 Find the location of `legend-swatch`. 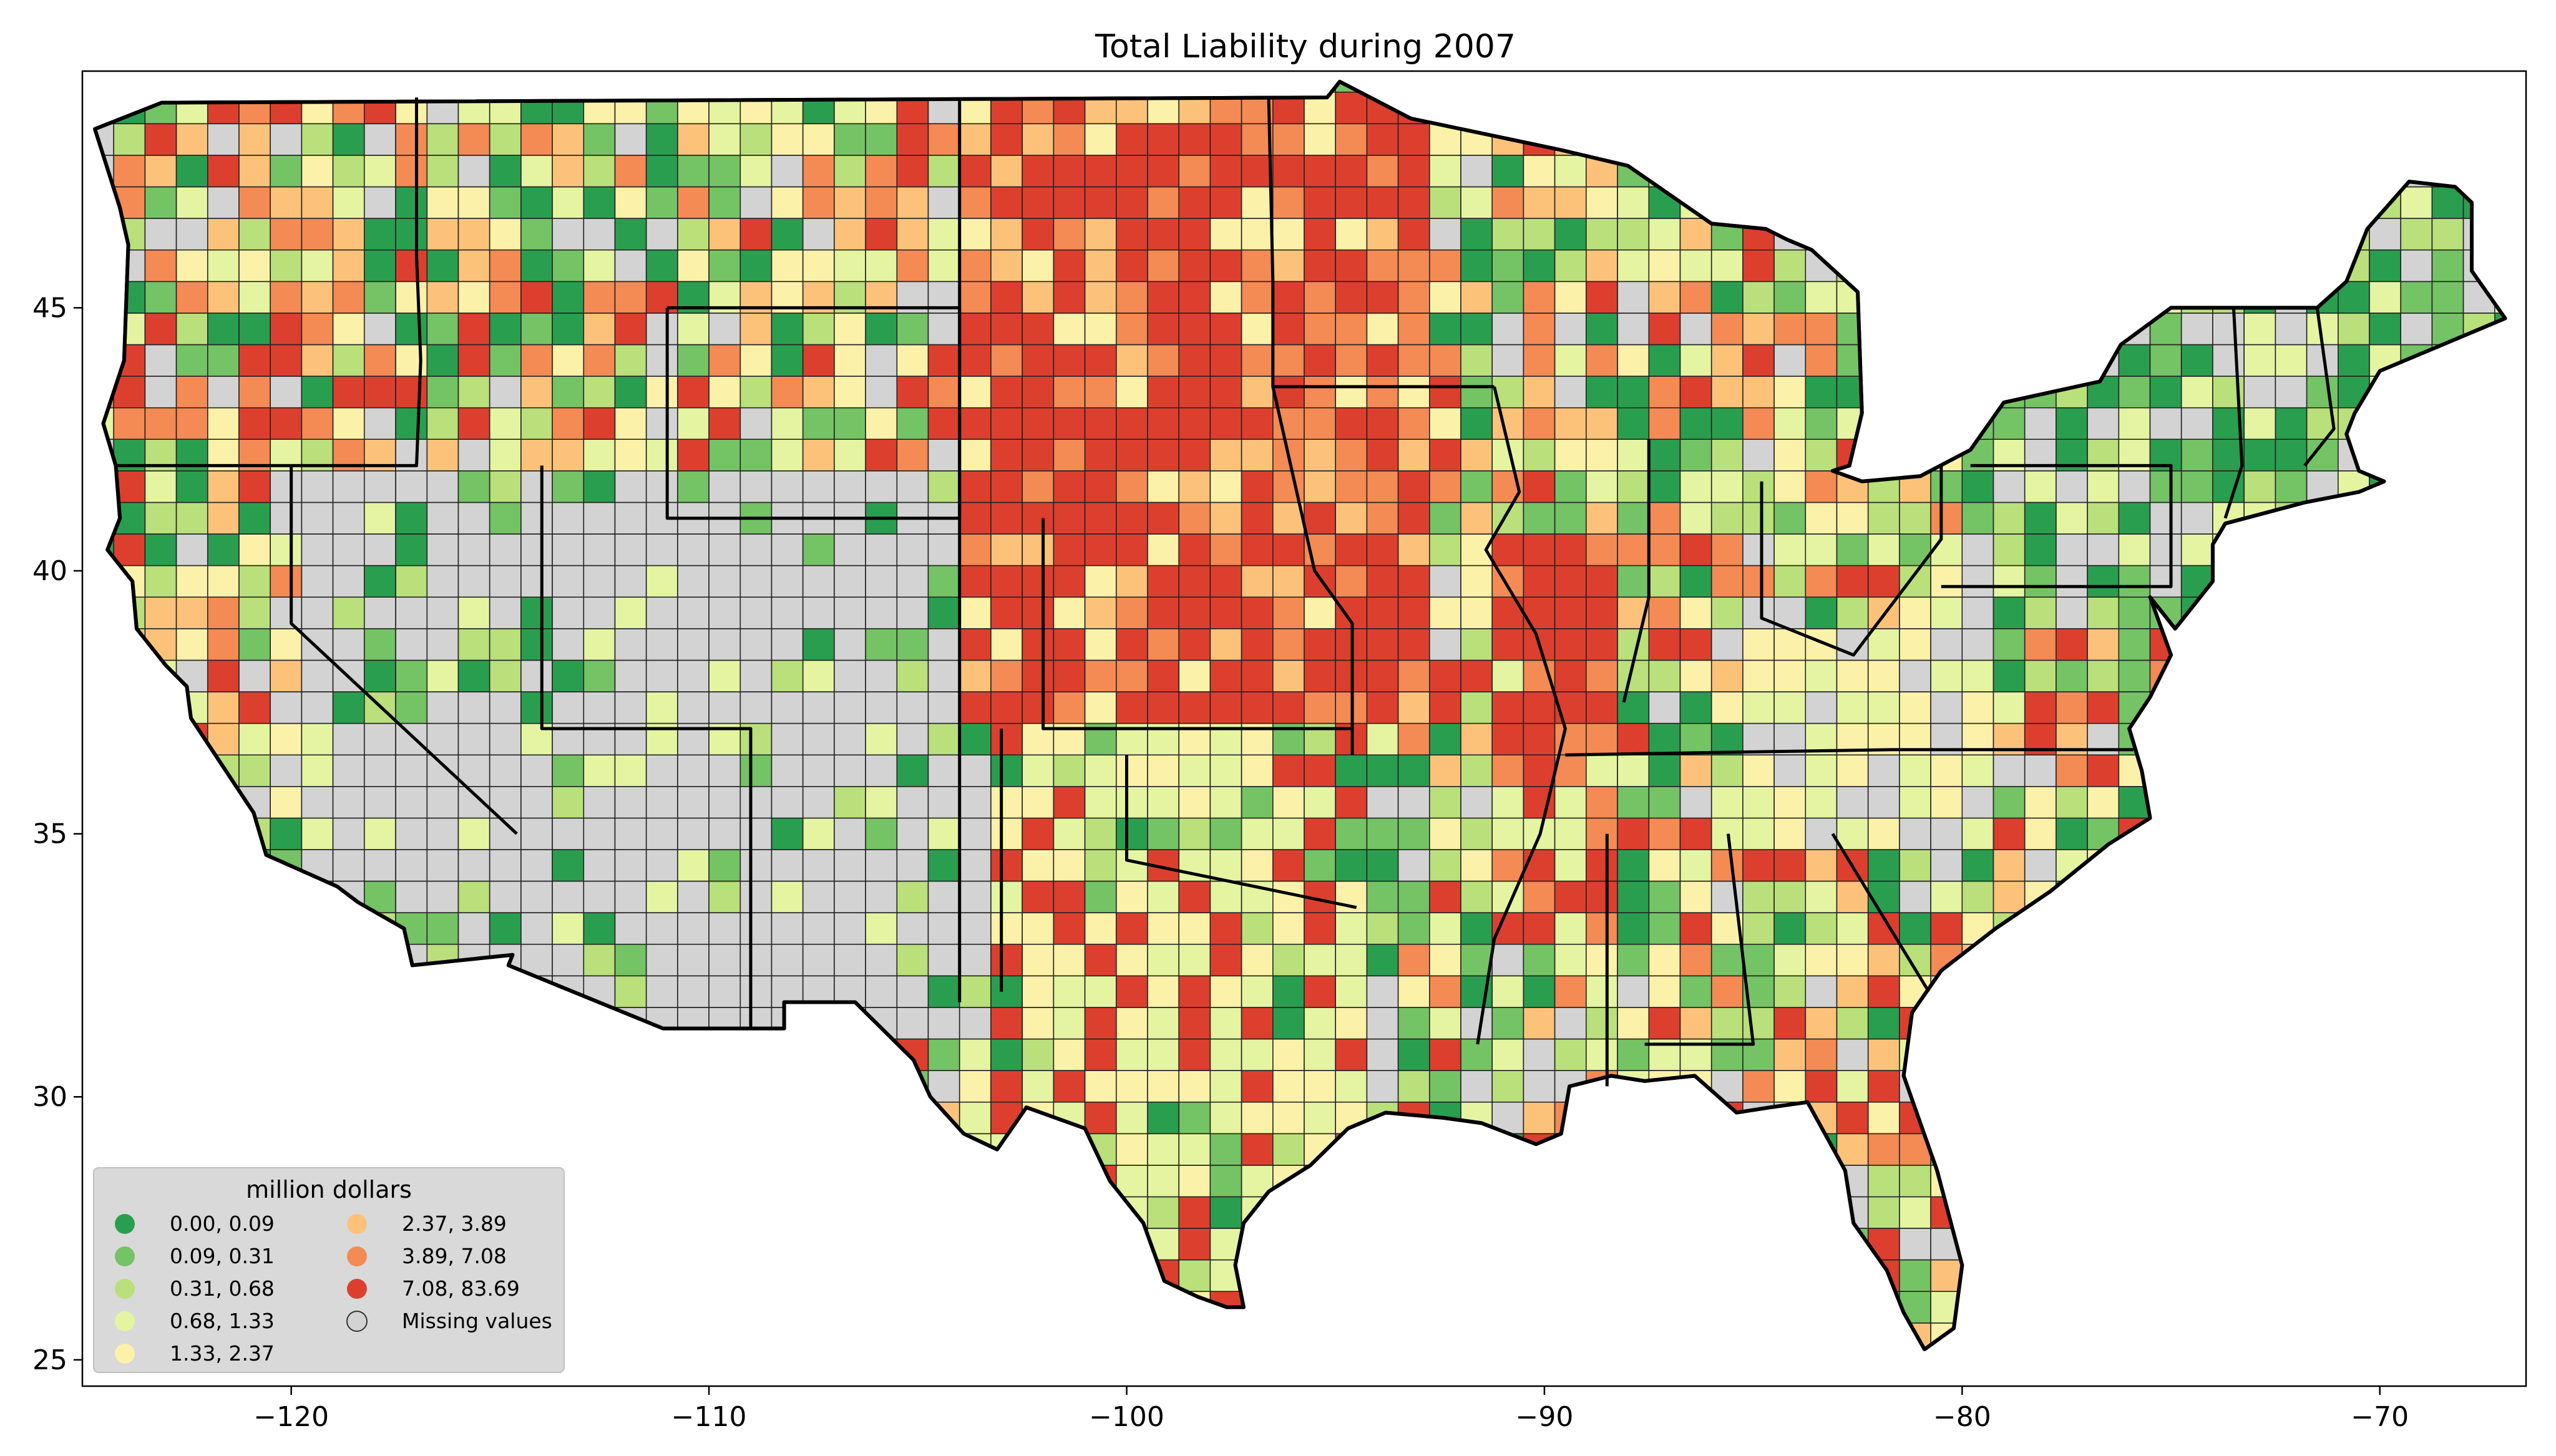

legend-swatch is located at coordinates (125, 1289).